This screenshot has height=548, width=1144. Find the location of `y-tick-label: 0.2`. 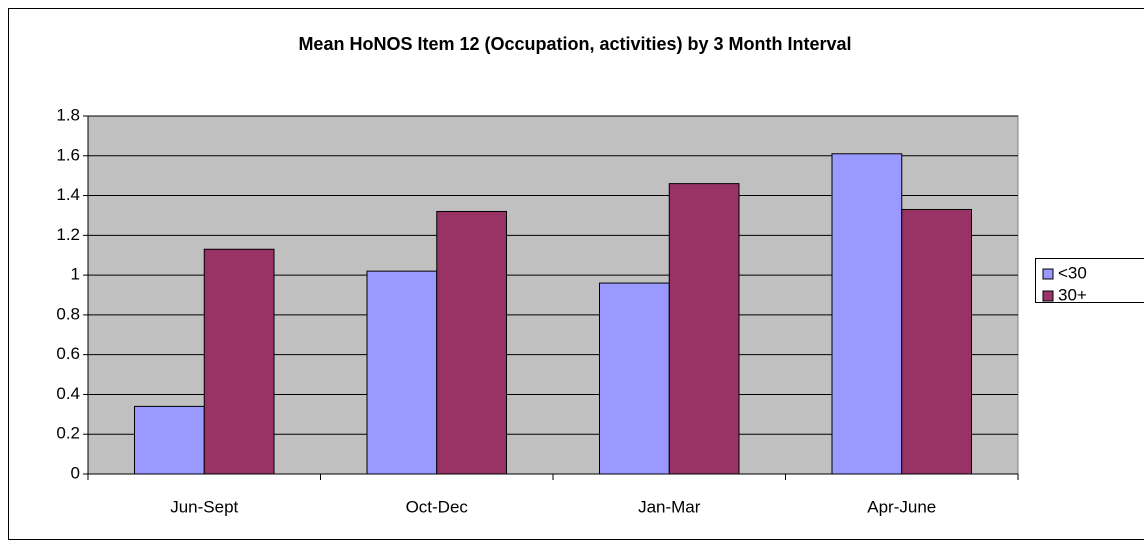

y-tick-label: 0.2 is located at coordinates (68, 433).